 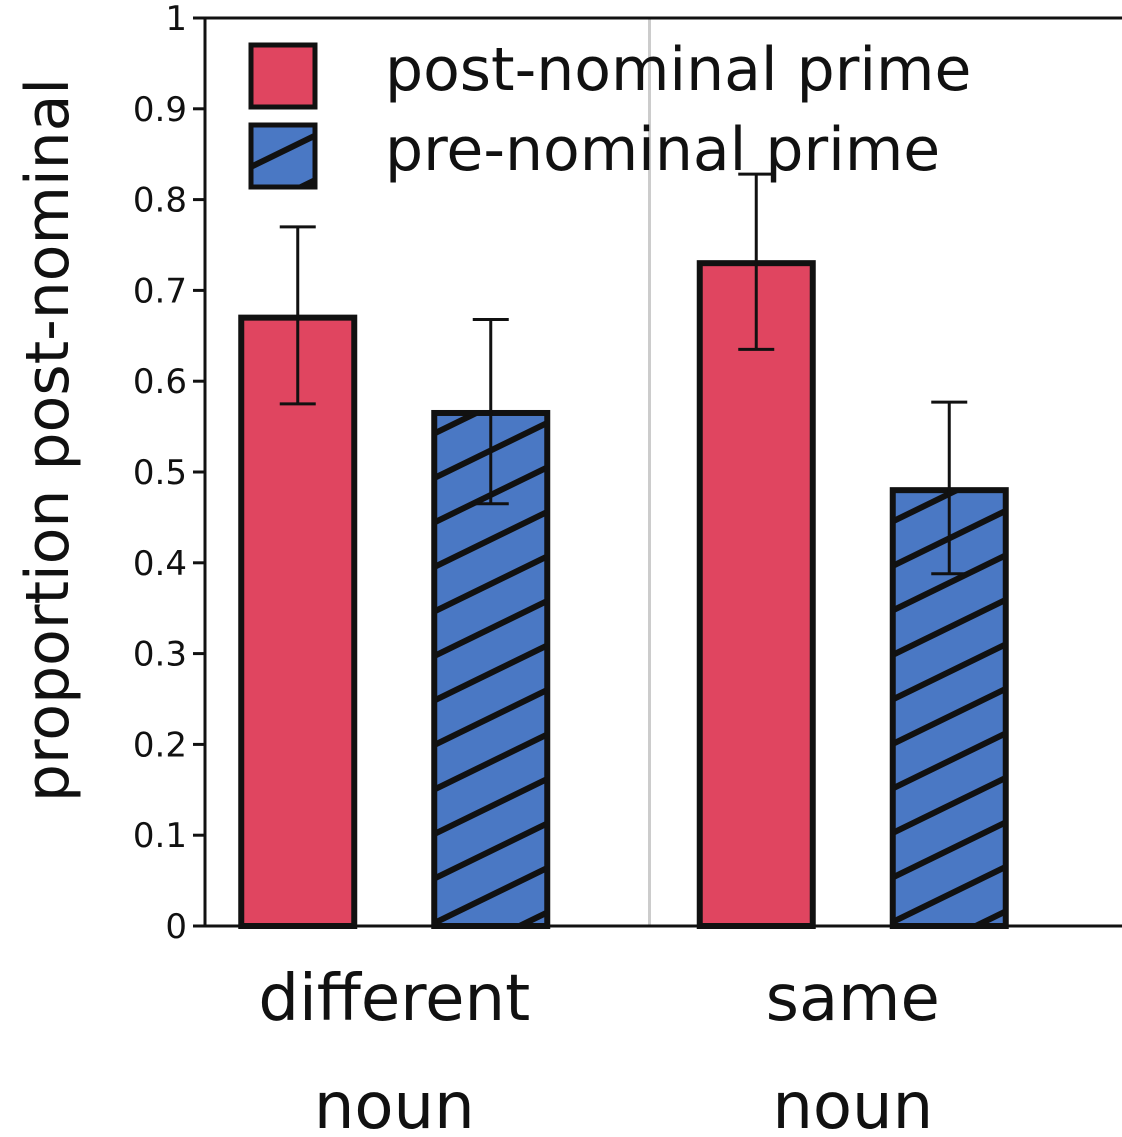 What do you see at coordinates (160, 291) in the screenshot?
I see `y-tick-label: 0.7` at bounding box center [160, 291].